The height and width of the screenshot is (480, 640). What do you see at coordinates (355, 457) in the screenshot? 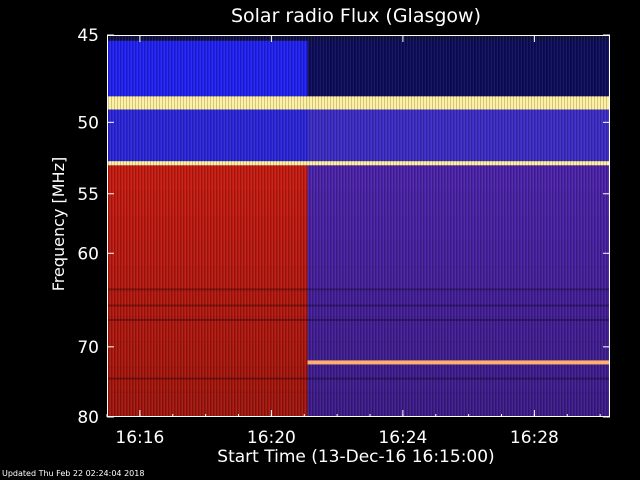
I see `x-axis-label: Start Time (13-Dec-16 16:15:00)` at bounding box center [355, 457].